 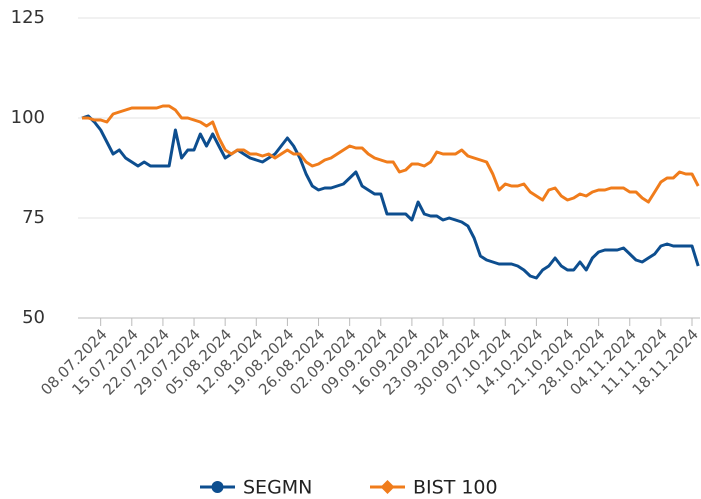 What do you see at coordinates (33, 217) in the screenshot?
I see `y-tick-label: 75` at bounding box center [33, 217].